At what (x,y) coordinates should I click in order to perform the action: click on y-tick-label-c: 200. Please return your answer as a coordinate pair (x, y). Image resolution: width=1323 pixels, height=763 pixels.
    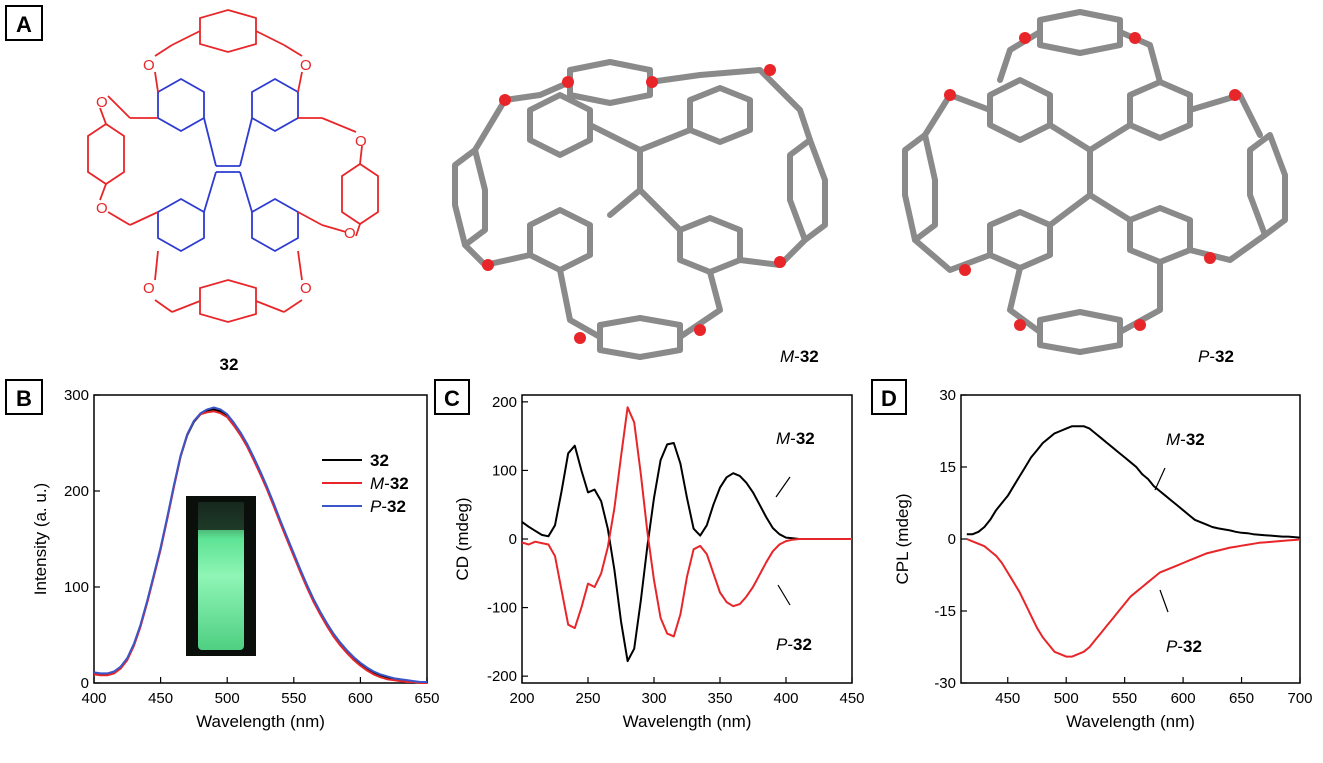
    Looking at the image, I should click on (504, 402).